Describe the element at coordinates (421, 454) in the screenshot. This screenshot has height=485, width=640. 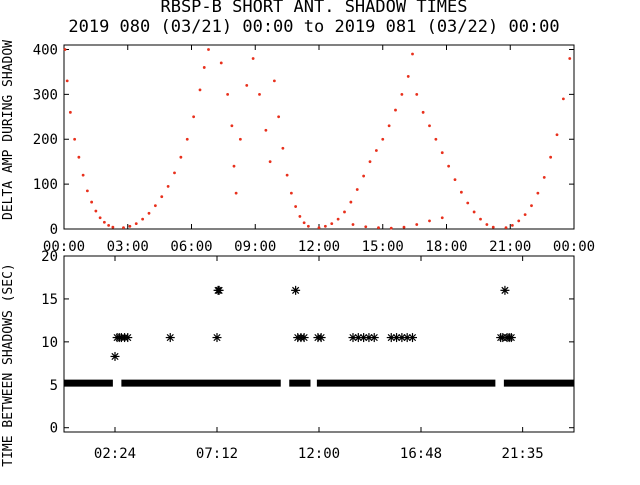
I see `bottom-x-tick-label: 16:48` at that location.